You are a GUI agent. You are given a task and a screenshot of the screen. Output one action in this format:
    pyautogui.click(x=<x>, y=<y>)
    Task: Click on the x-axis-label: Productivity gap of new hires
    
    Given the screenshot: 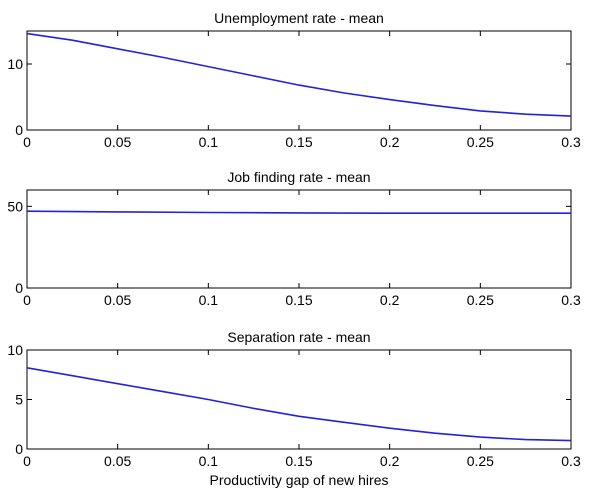 What is the action you would take?
    pyautogui.click(x=299, y=480)
    